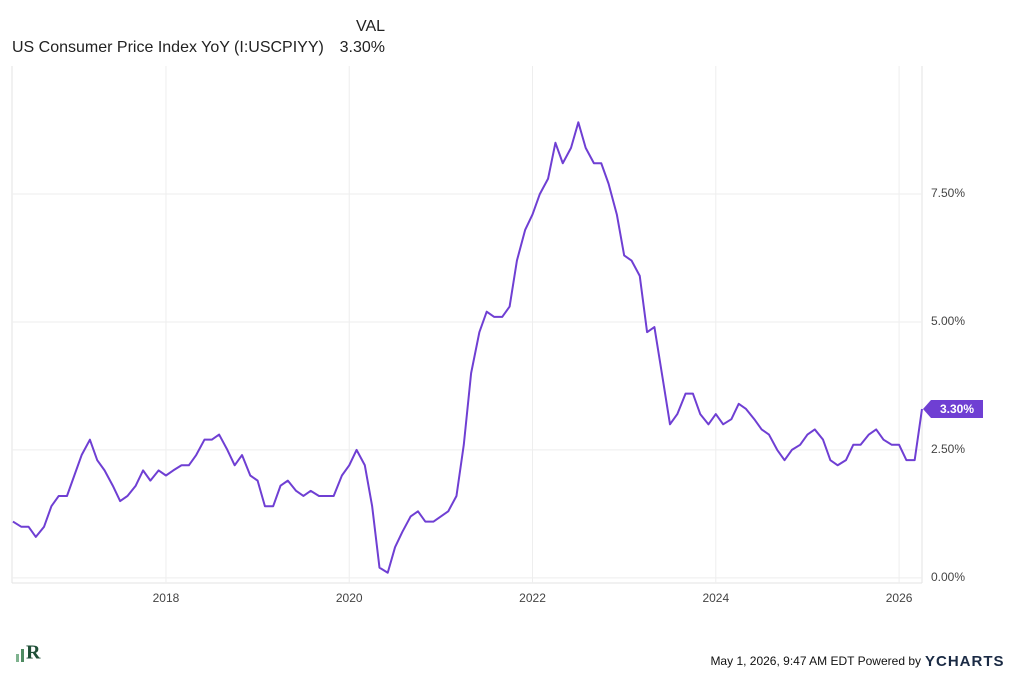 The image size is (1024, 678). I want to click on x-tick-label: 2022, so click(532, 598).